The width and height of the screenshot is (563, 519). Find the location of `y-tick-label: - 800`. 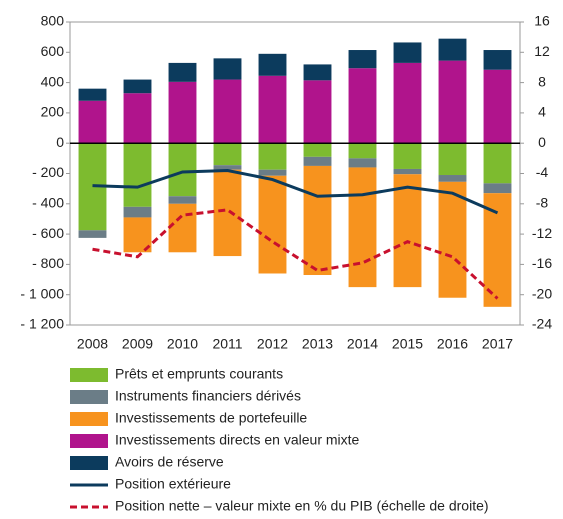

y-tick-label: - 800 is located at coordinates (48, 263).